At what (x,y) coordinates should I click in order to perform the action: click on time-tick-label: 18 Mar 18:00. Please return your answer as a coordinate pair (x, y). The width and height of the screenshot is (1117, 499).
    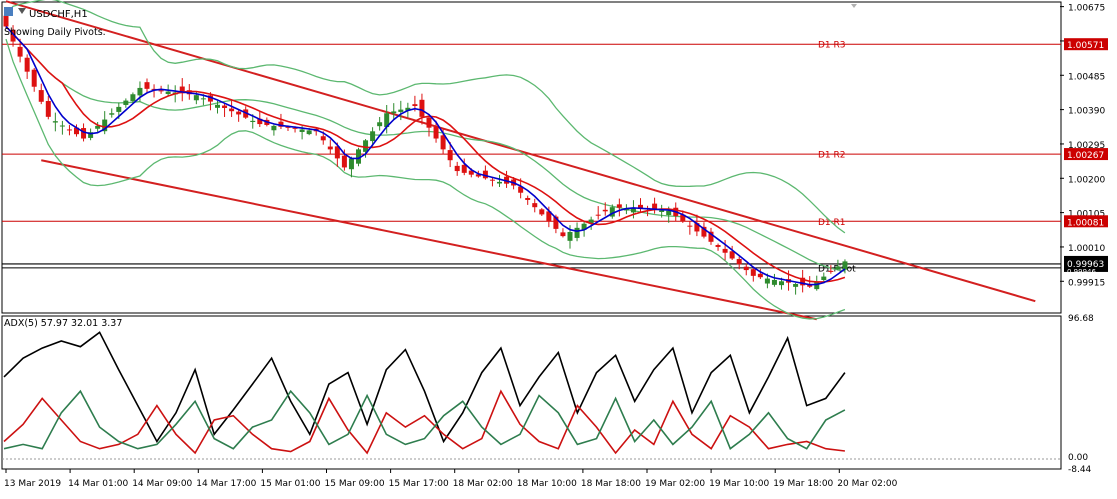
    Looking at the image, I should click on (611, 484).